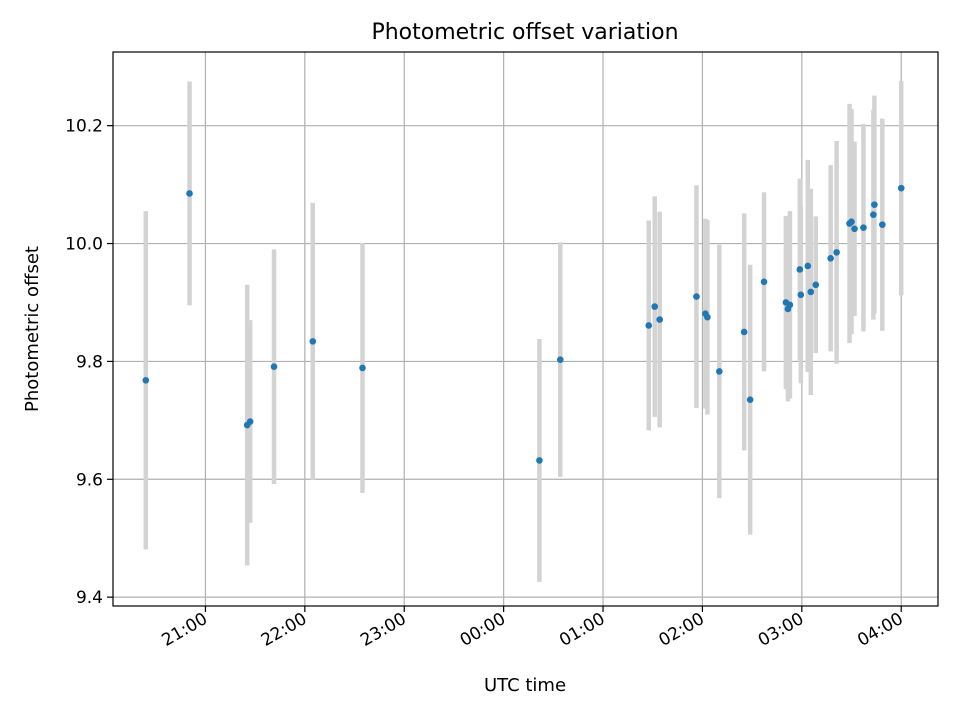 The height and width of the screenshot is (720, 960). What do you see at coordinates (84, 127) in the screenshot?
I see `y-tick-label: 10.2` at bounding box center [84, 127].